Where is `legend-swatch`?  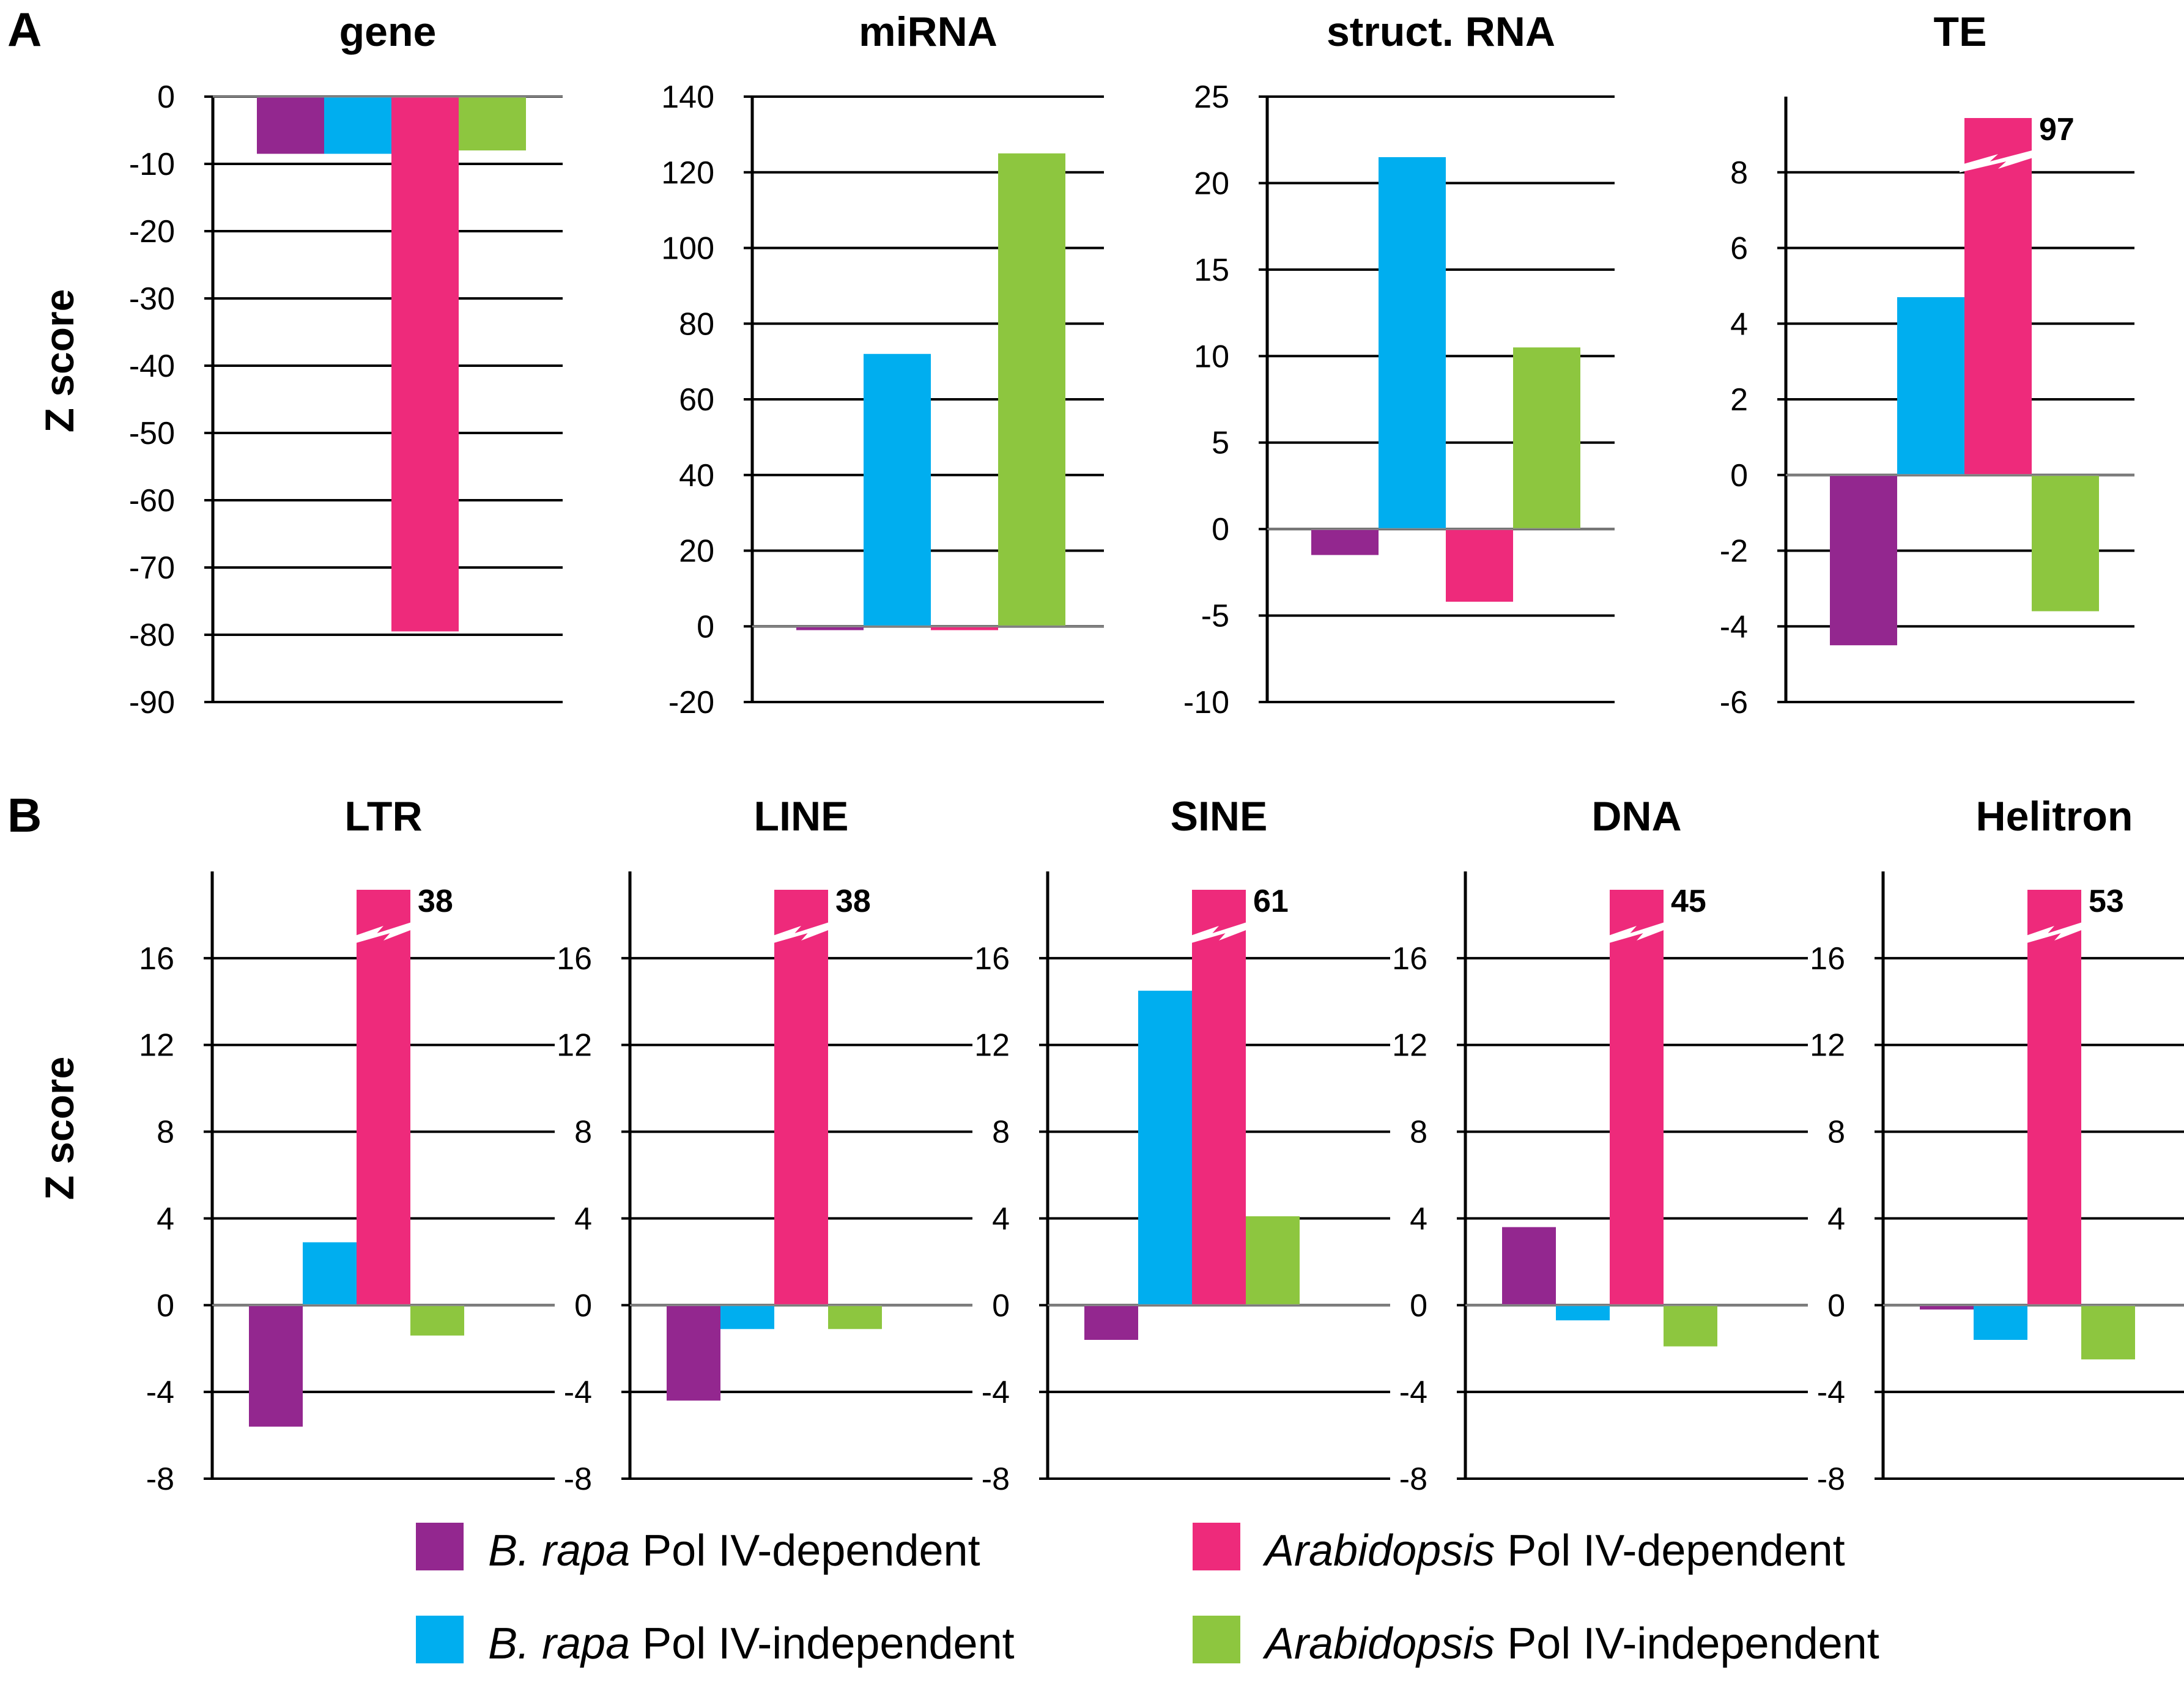 legend-swatch is located at coordinates (1216, 1546).